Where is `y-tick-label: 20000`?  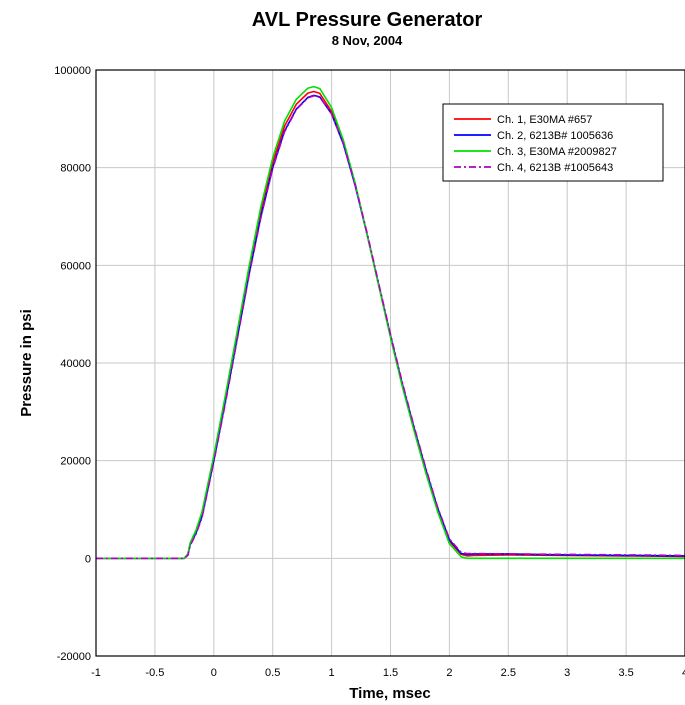 y-tick-label: 20000 is located at coordinates (75, 462).